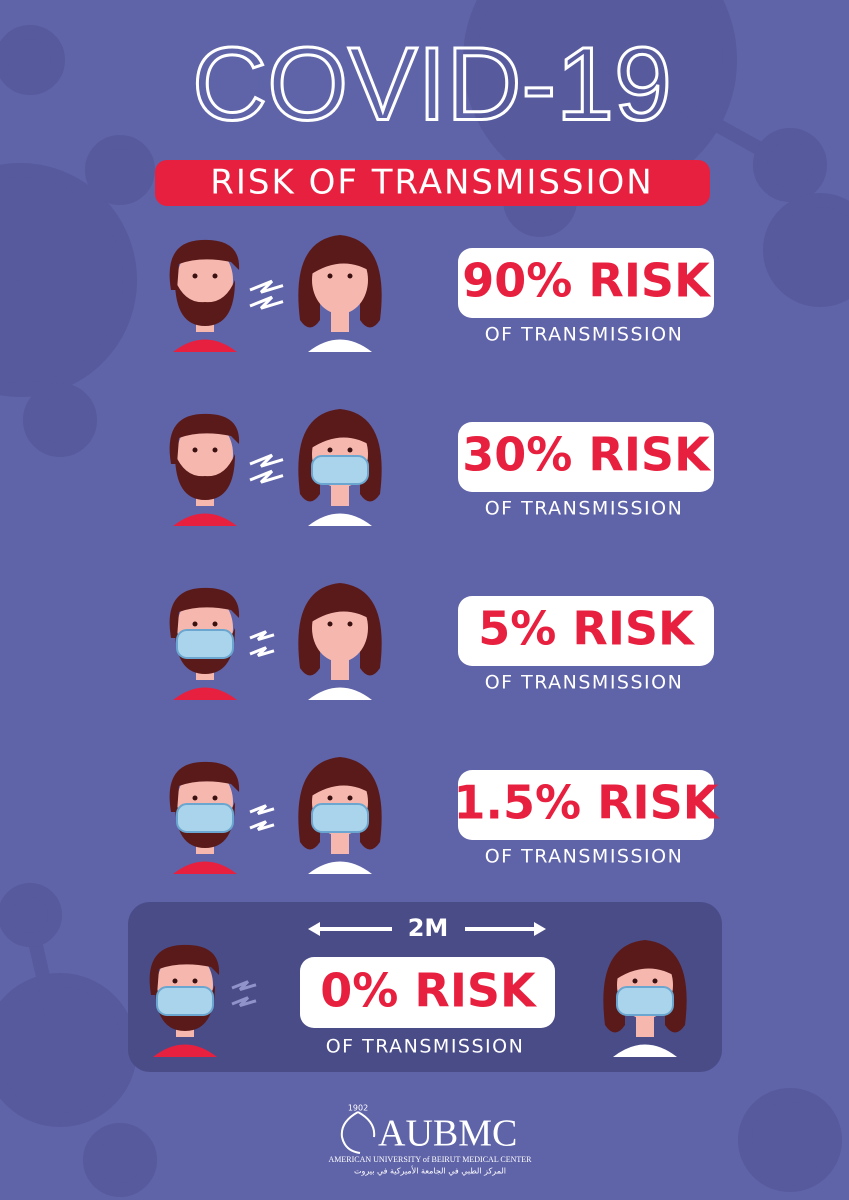 The image size is (849, 1200). What do you see at coordinates (447, 1134) in the screenshot?
I see `logo-text: AUBMC` at bounding box center [447, 1134].